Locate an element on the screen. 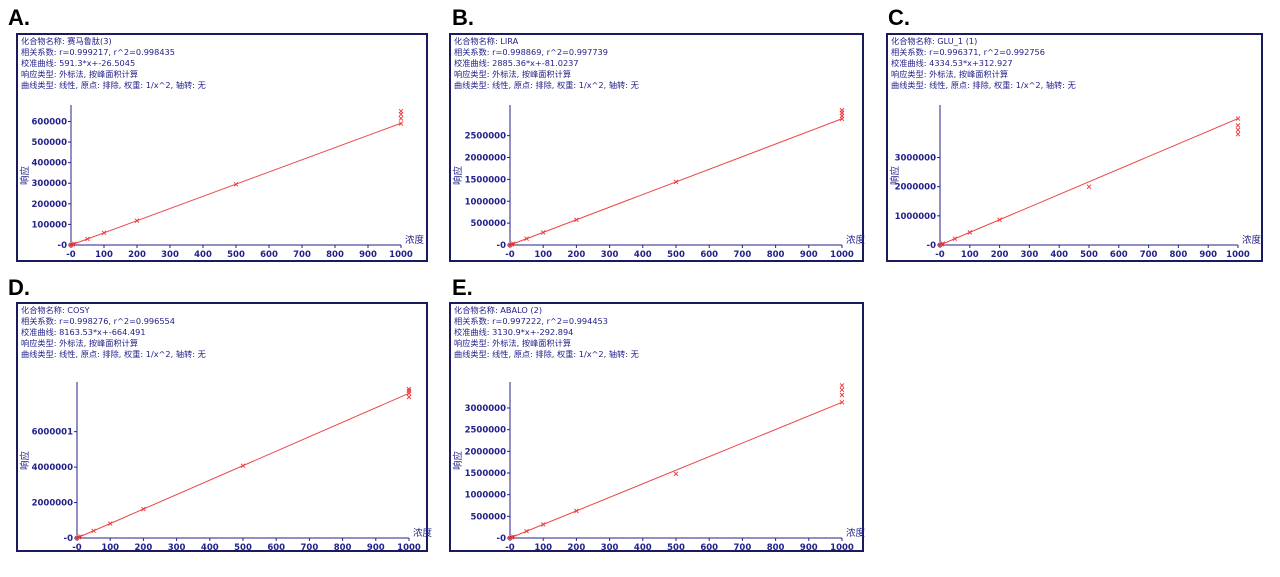  calibration-curve-text: 校准曲线: 591.3*x+-26.5045 is located at coordinates (78, 63).